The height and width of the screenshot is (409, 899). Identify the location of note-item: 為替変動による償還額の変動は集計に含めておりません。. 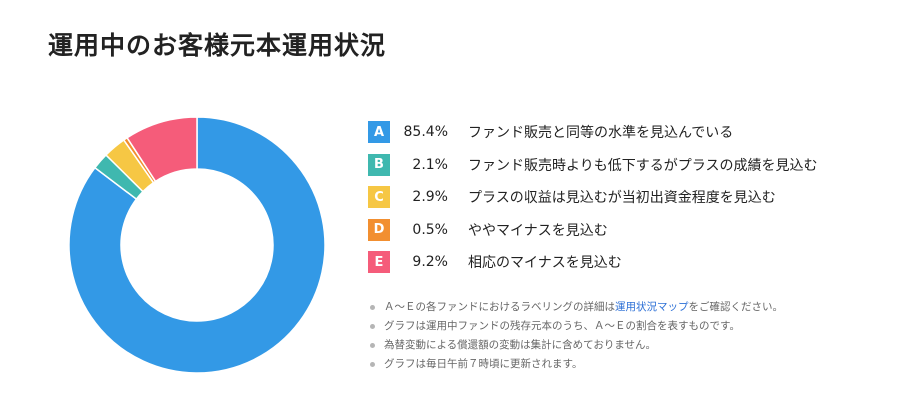
(575, 345).